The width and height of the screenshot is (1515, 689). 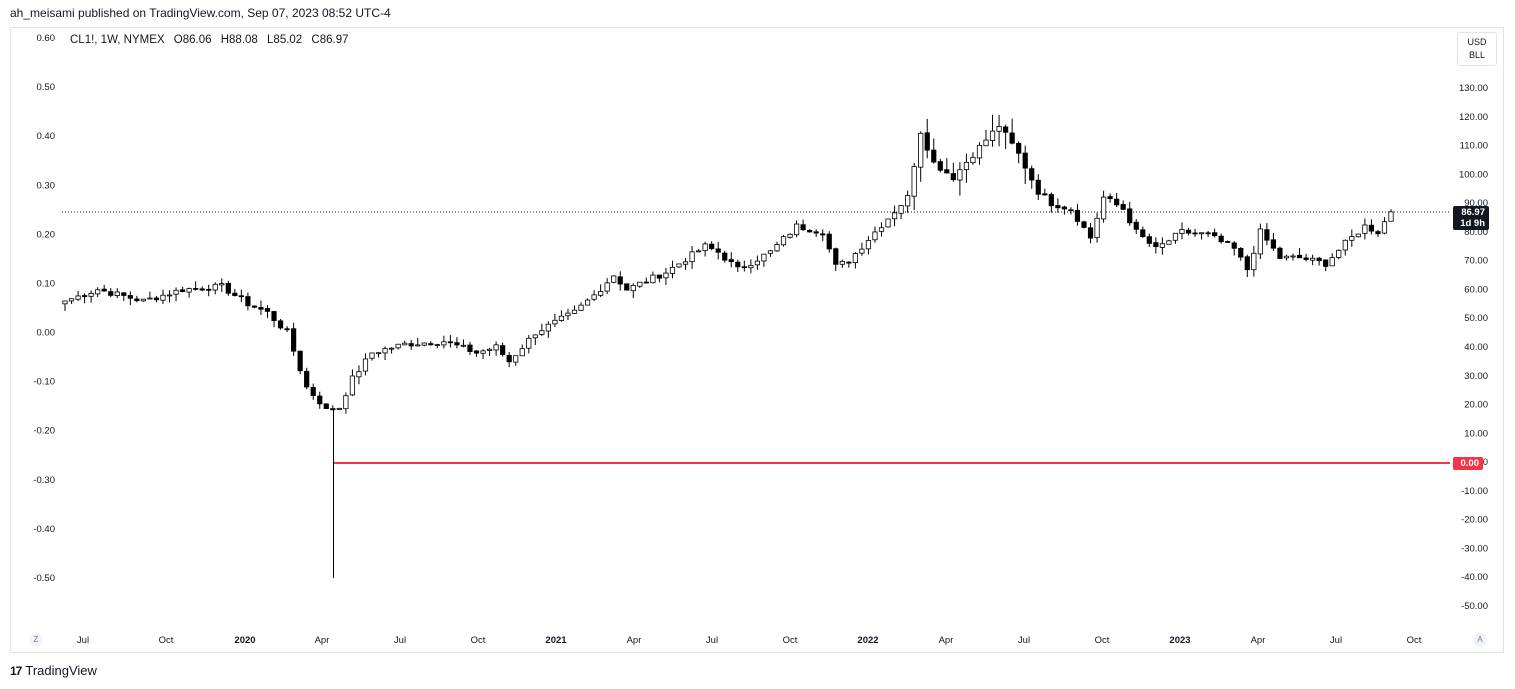 What do you see at coordinates (44, 529) in the screenshot?
I see `left-tick-label: -0.40` at bounding box center [44, 529].